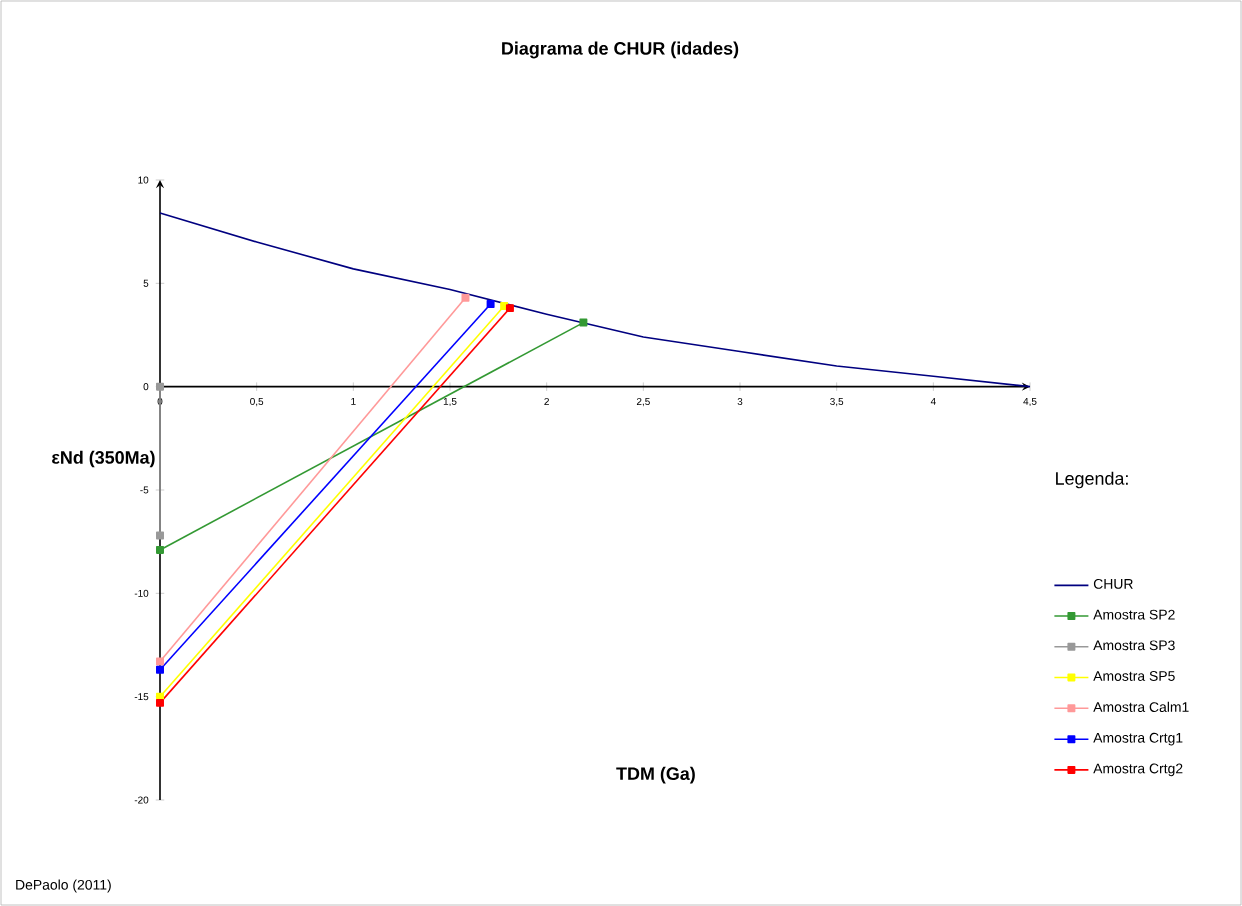 This screenshot has width=1242, height=906. I want to click on legend-title: Legenda:, so click(1092, 480).